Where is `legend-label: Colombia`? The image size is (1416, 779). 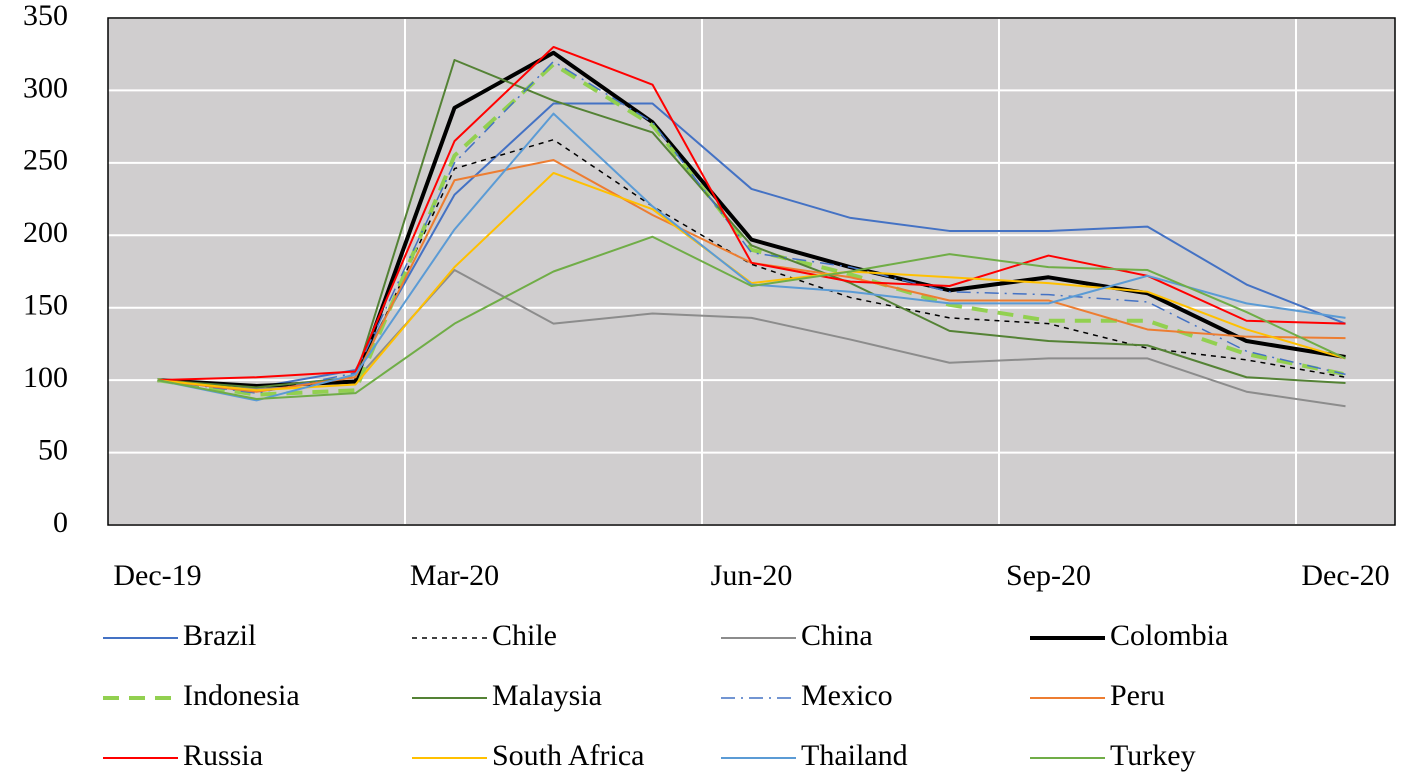 legend-label: Colombia is located at coordinates (1169, 635).